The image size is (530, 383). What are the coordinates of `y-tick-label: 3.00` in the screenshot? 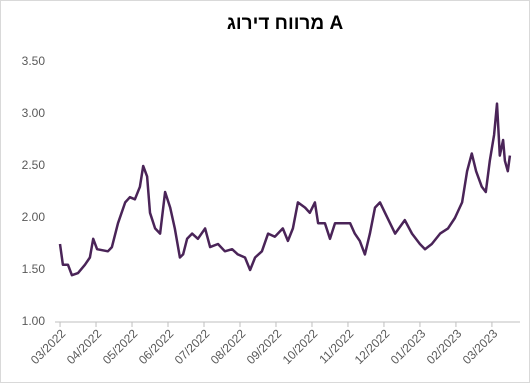 It's located at (34, 113).